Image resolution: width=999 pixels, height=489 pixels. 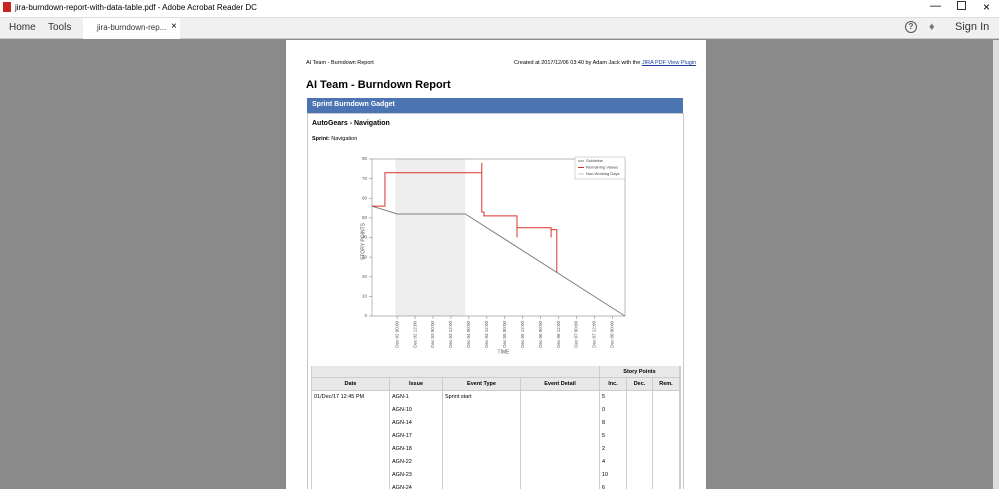 I want to click on y-tick-label: 40, so click(x=365, y=237).